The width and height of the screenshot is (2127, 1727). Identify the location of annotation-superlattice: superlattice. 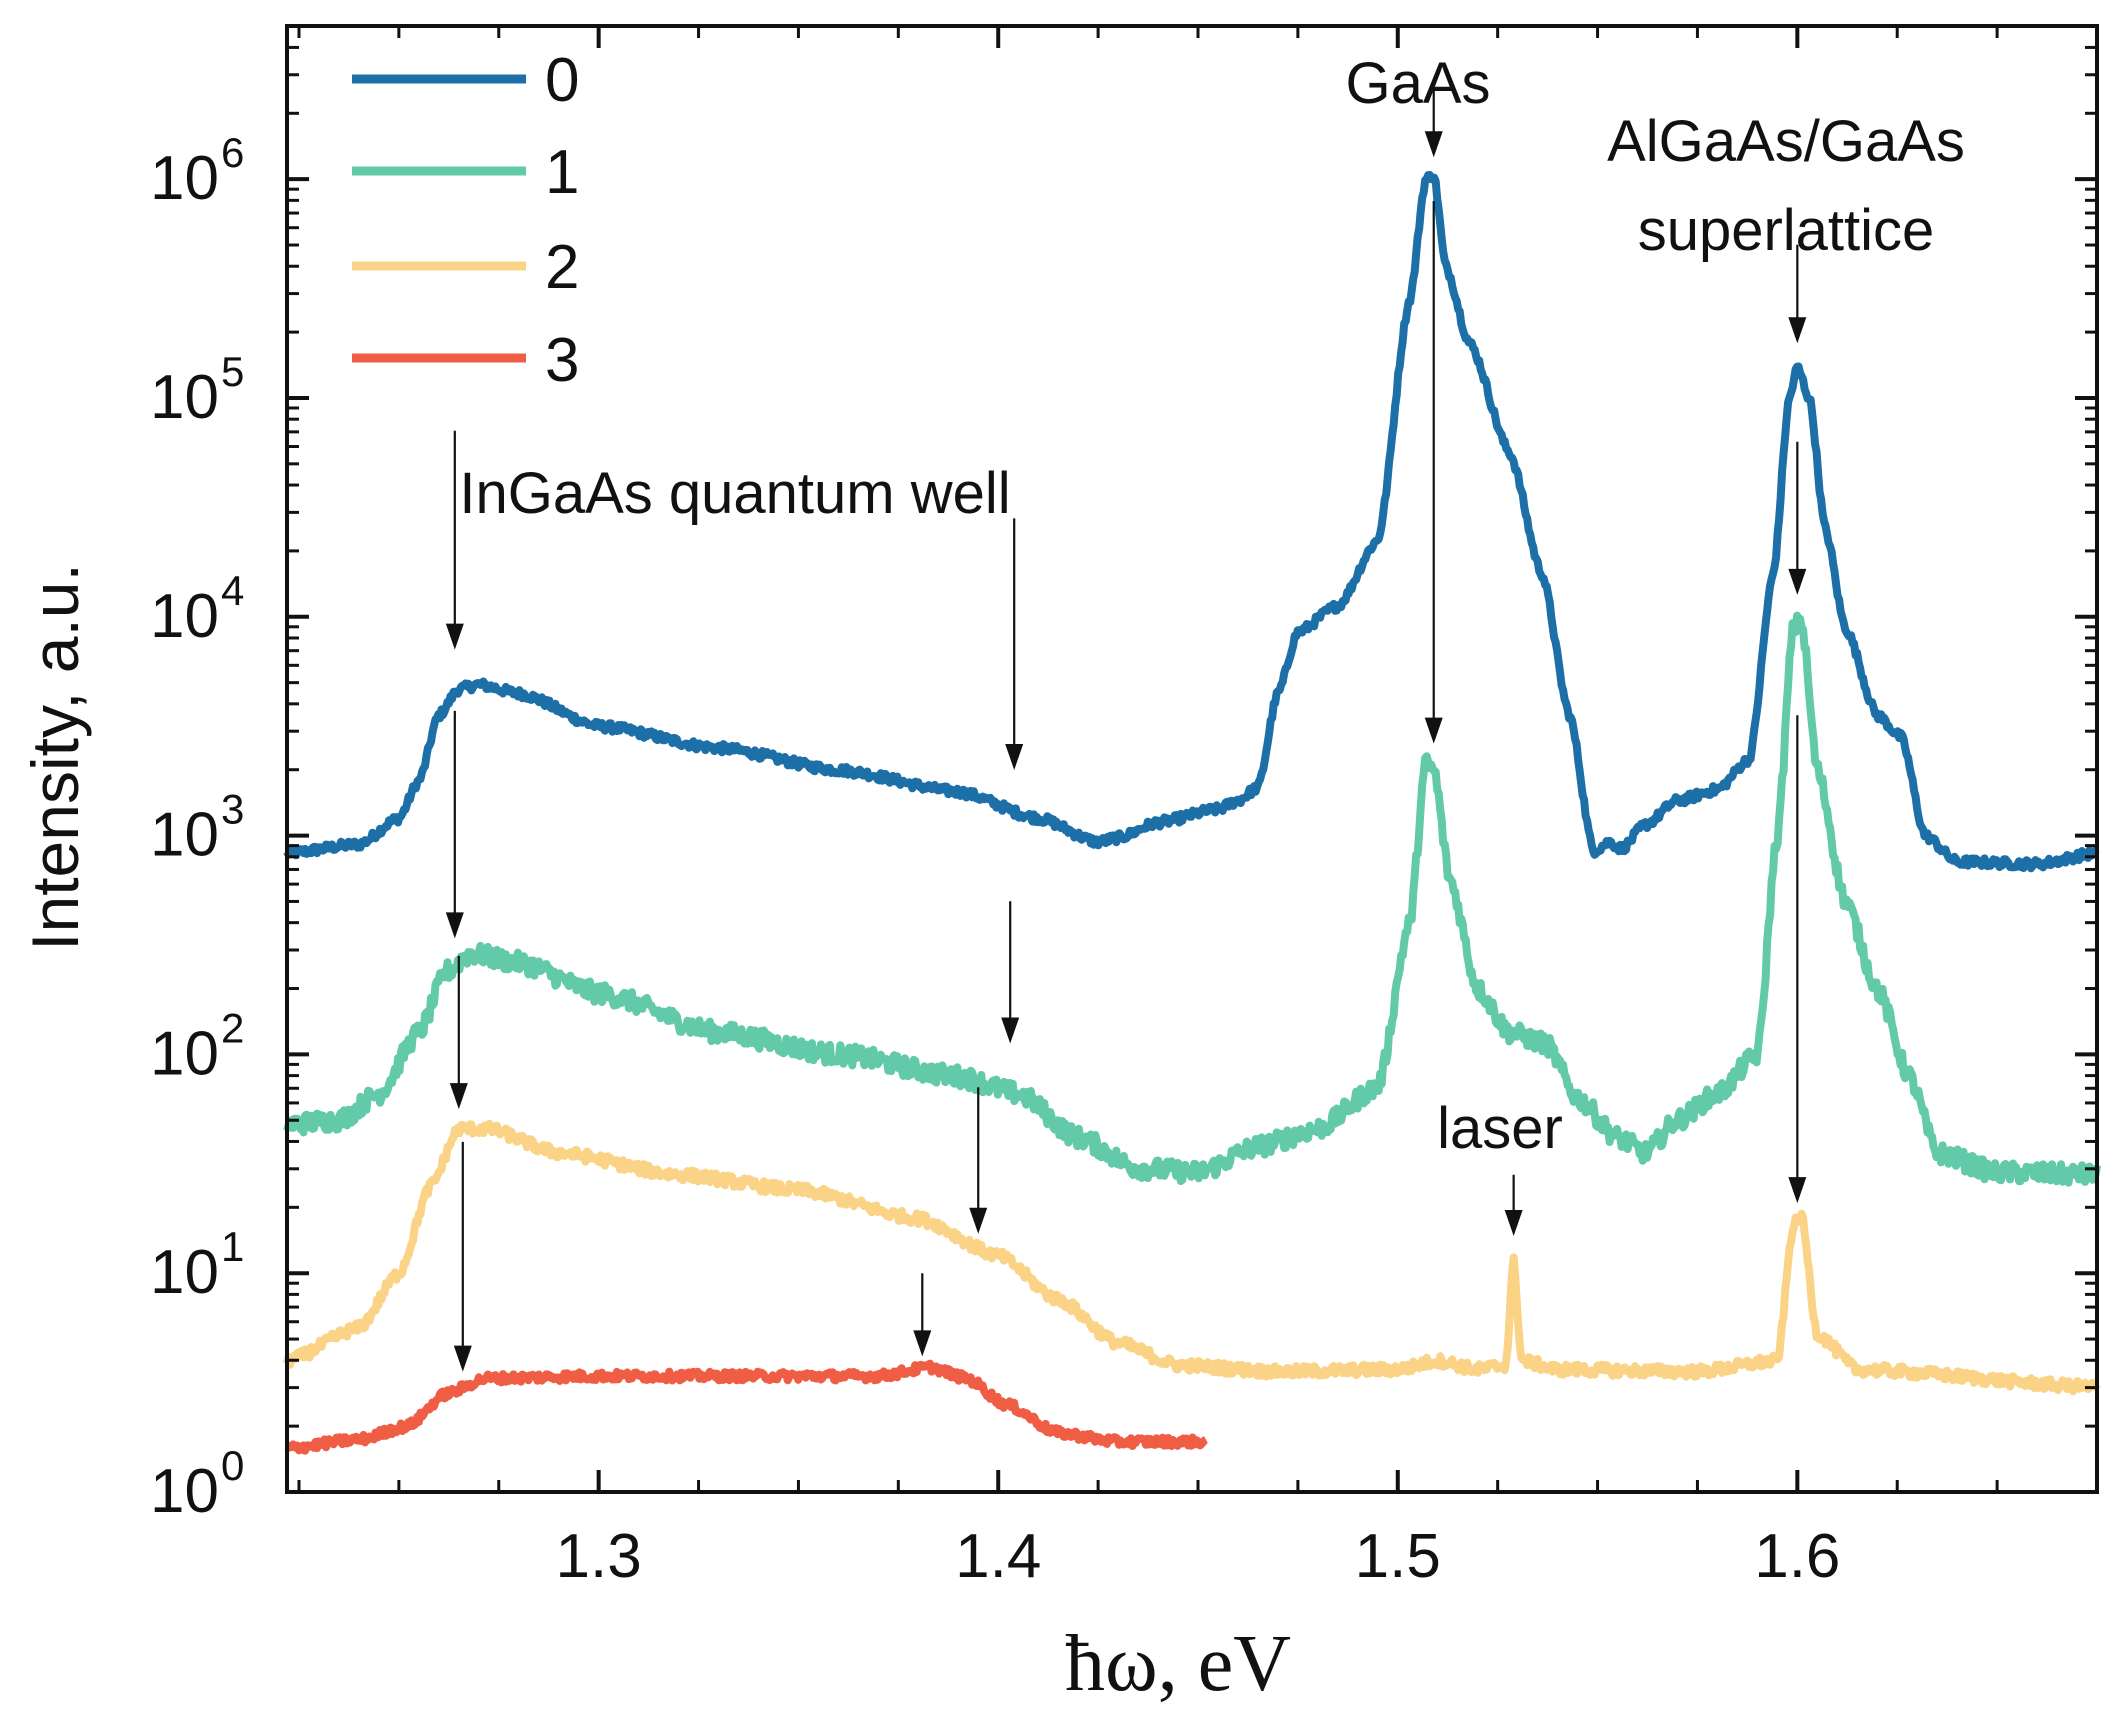
(1786, 230).